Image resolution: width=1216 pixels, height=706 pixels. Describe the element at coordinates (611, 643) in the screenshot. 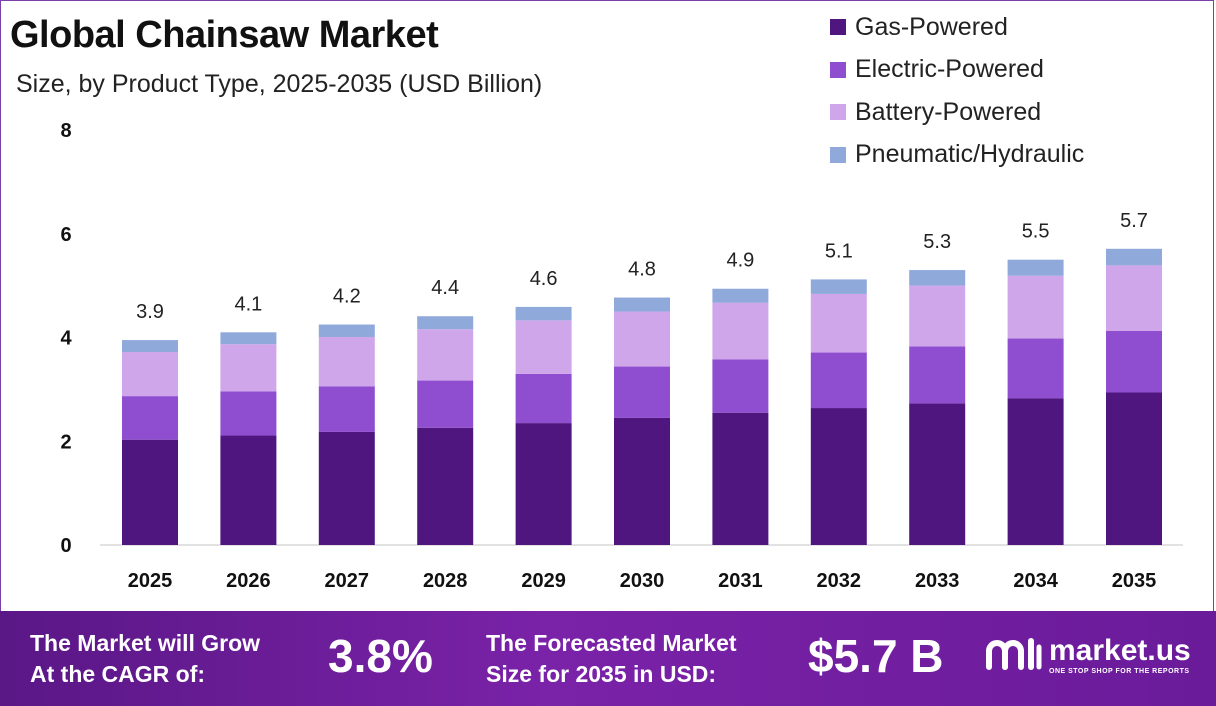

I see `forecast-label-line1: The Forecasted Market` at that location.